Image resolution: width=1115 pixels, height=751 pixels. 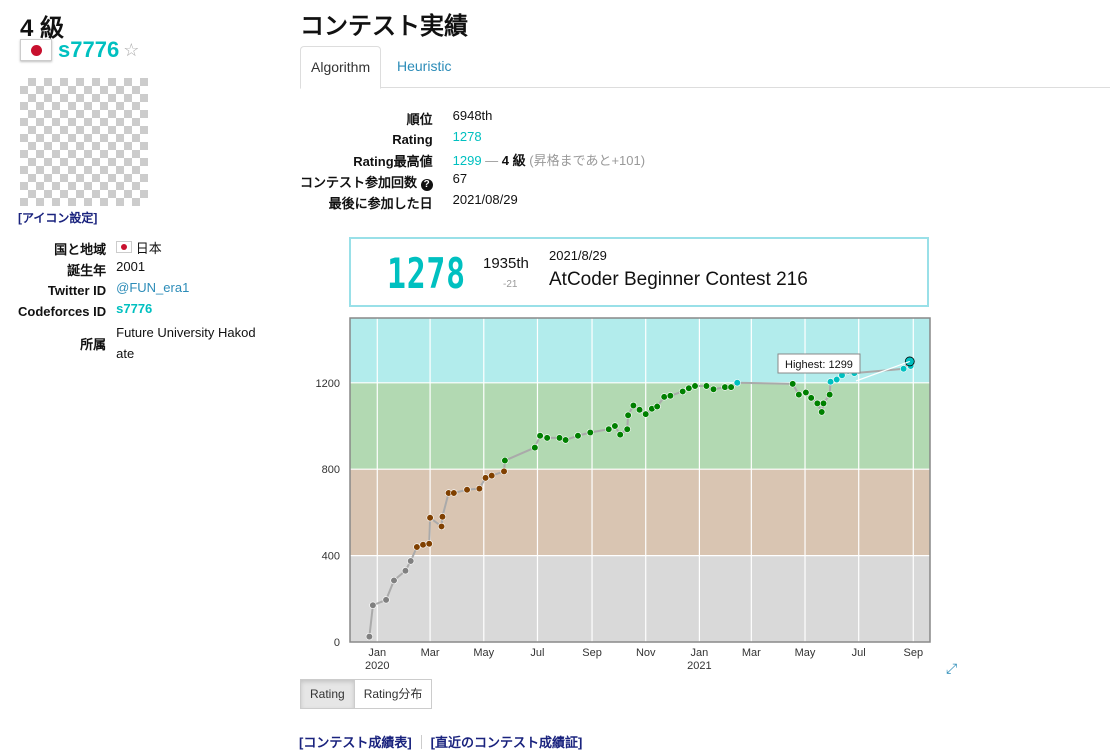 I want to click on profile-row-birth: 誕生年 2001, so click(x=137, y=269).